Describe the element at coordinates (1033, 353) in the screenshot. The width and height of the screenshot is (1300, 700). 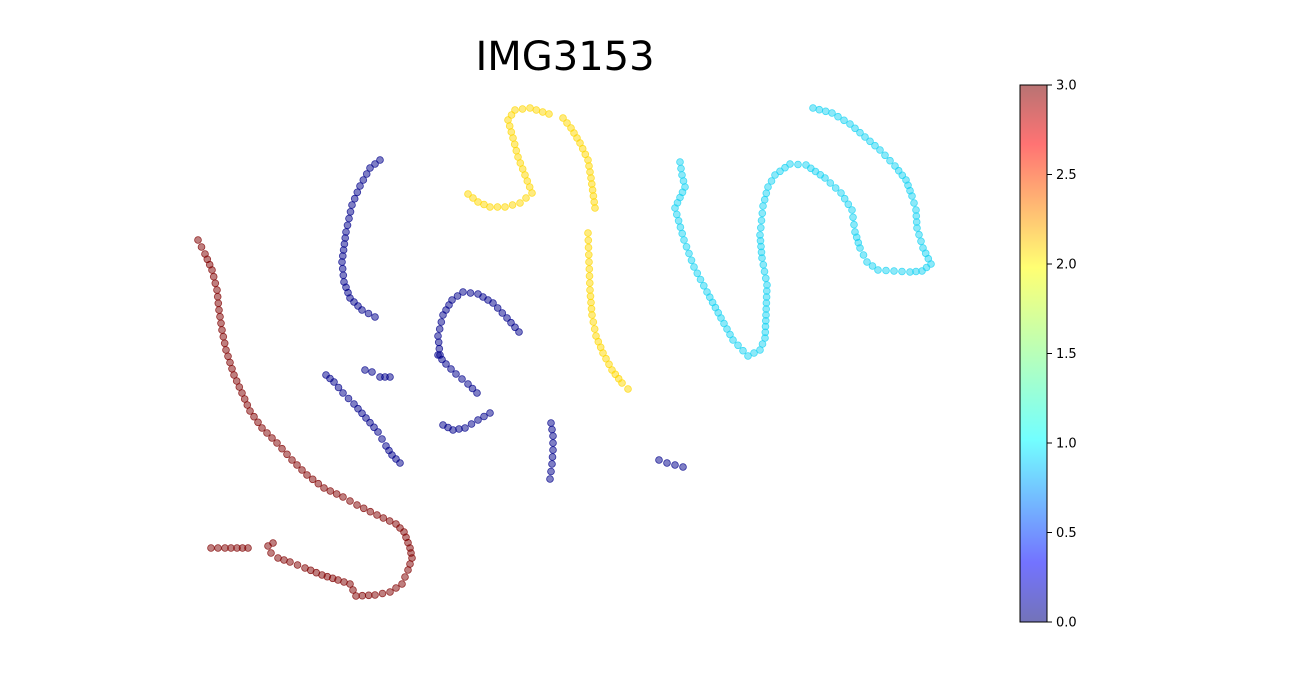
I see `colorbar-gradient` at that location.